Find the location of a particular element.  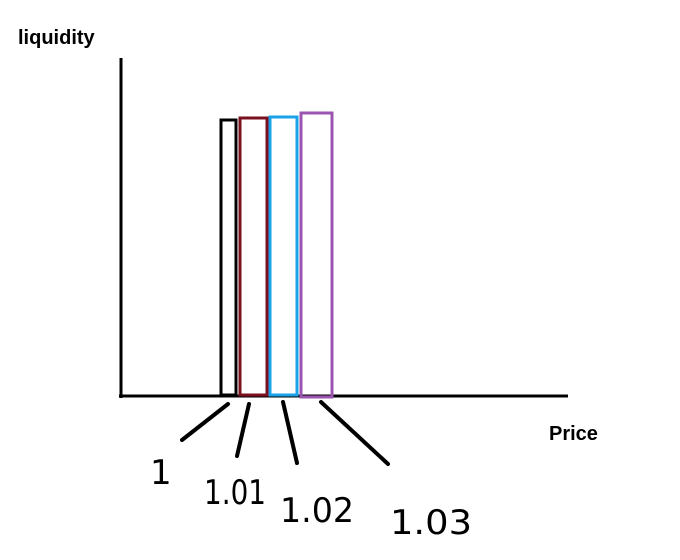

tick-label-1.01: 1.01 is located at coordinates (235, 493).